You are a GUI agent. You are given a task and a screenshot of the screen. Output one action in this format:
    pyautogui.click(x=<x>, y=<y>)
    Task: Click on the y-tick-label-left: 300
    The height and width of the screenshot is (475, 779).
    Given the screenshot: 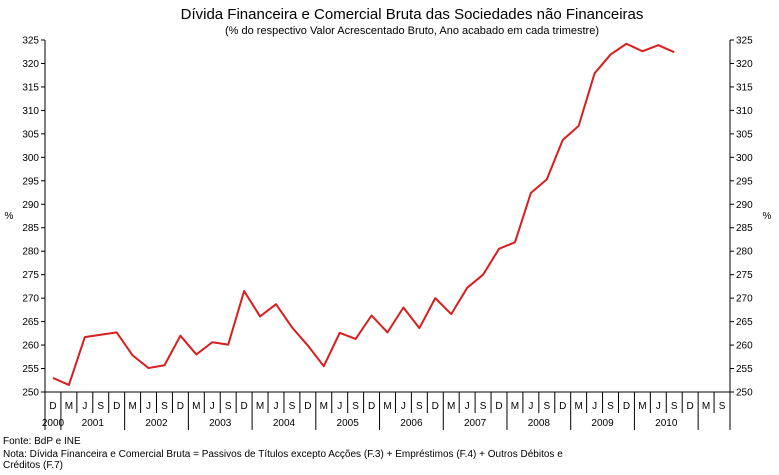 What is the action you would take?
    pyautogui.click(x=30, y=158)
    